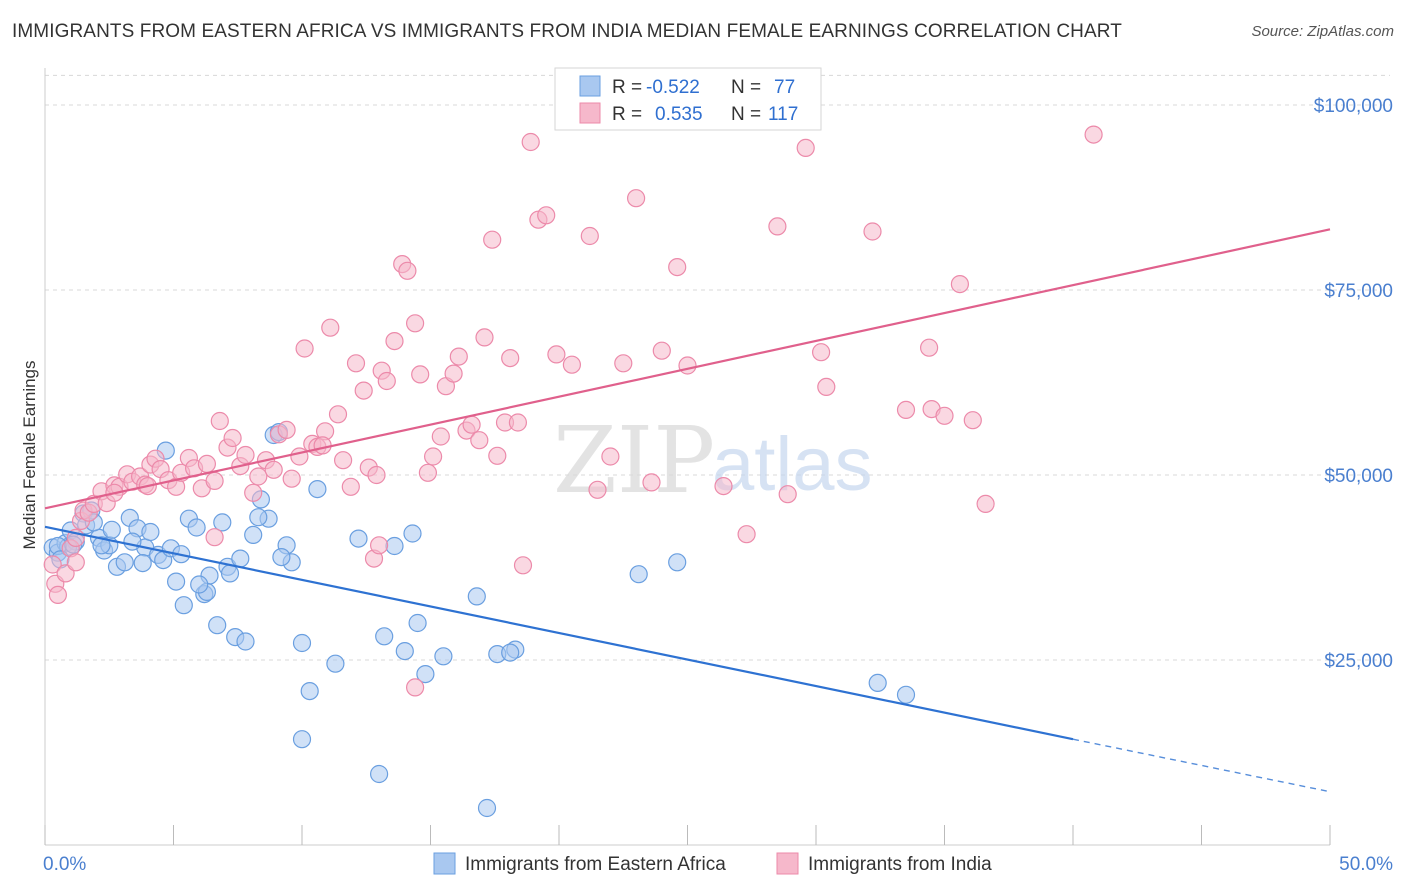 The image size is (1406, 892). What do you see at coordinates (1358, 661) in the screenshot?
I see `y-tick-label-0: $25,000` at bounding box center [1358, 661].